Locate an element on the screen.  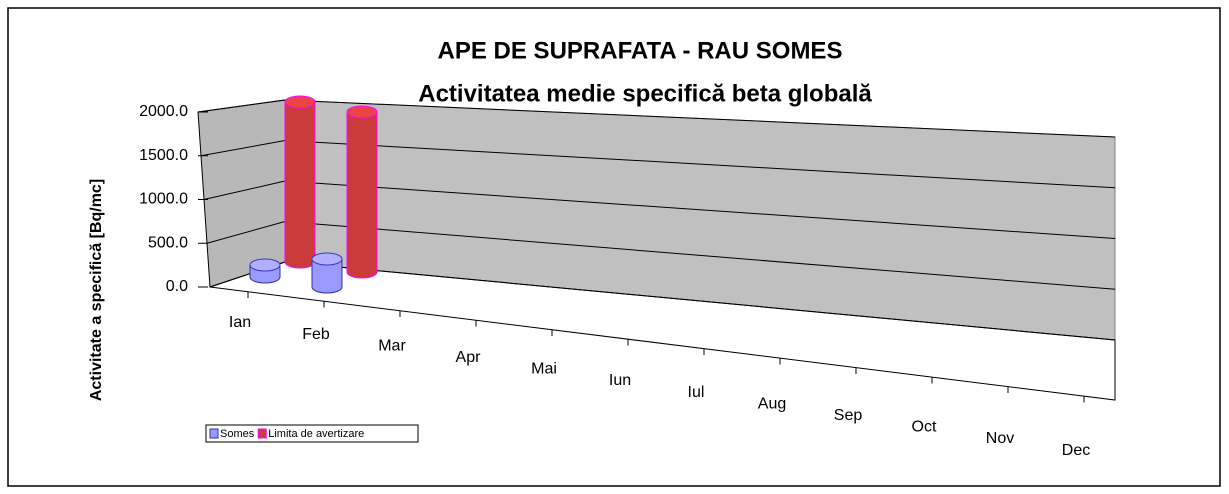
y-tick-label: 0.0 is located at coordinates (177, 286).